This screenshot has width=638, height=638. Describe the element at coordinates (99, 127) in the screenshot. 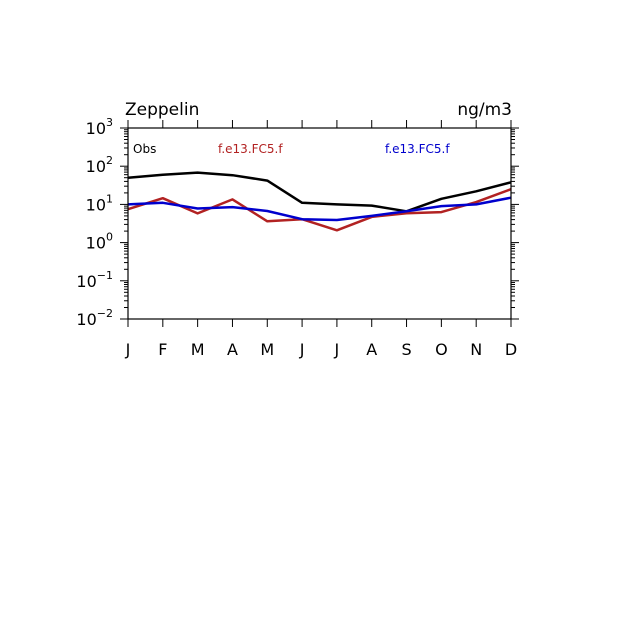

I see `y-tick-label: 10³` at that location.